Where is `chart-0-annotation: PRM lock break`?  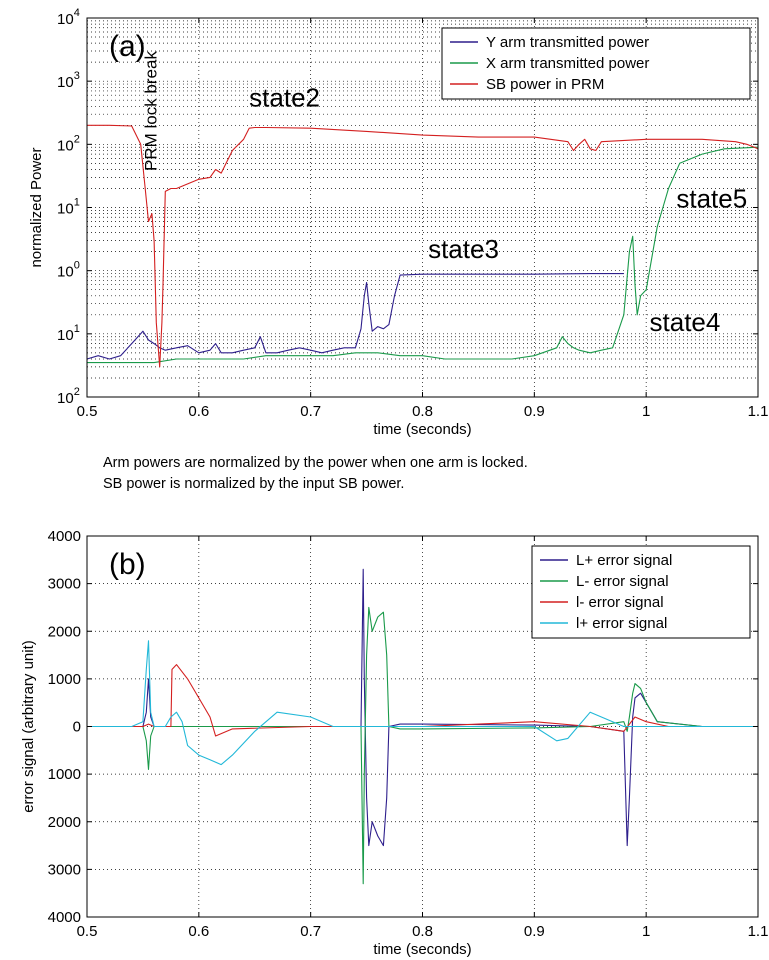
chart-0-annotation: PRM lock break is located at coordinates (150, 111).